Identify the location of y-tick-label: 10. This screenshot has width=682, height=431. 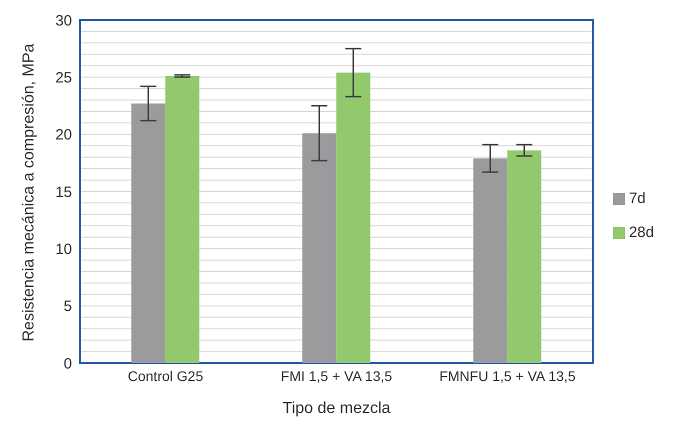
(63, 249).